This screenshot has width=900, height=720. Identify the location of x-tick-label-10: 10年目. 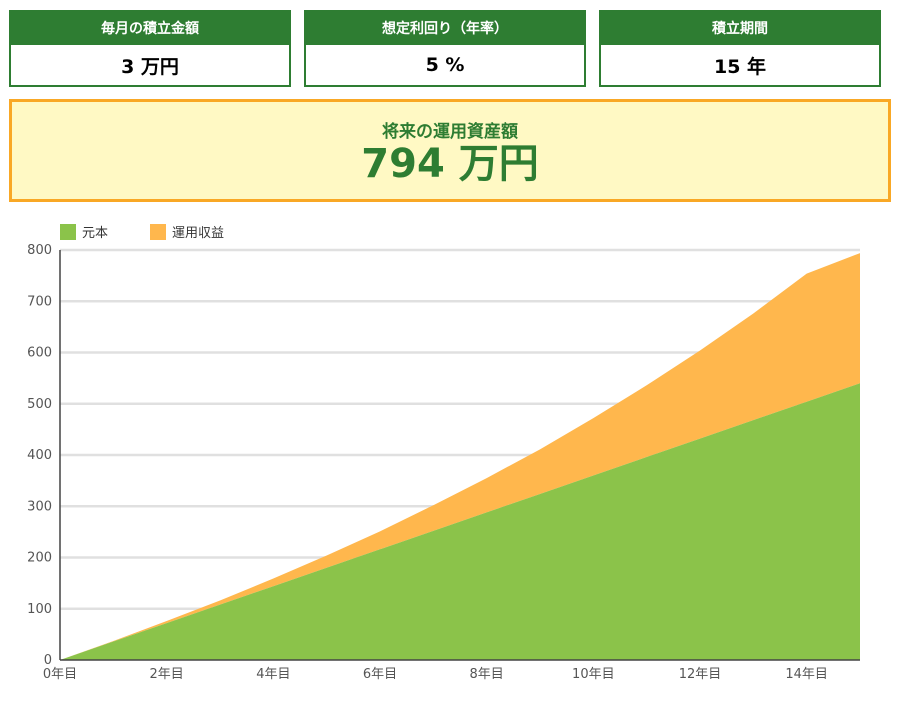
(593, 674).